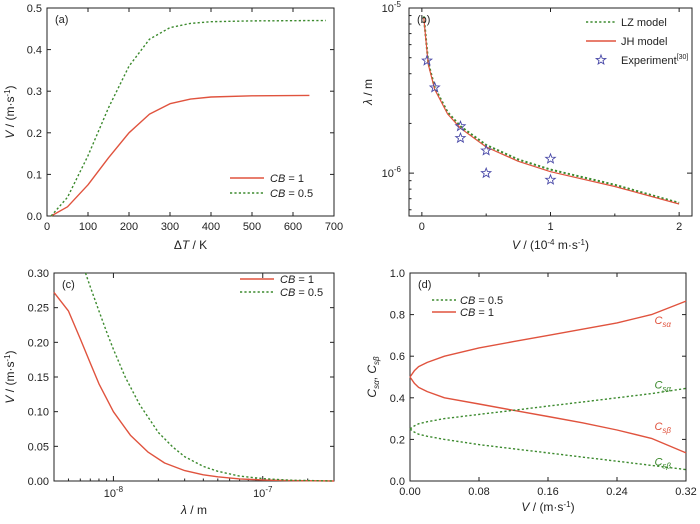 The image size is (700, 524). I want to click on panel-c-y-tick-label: 0.15, so click(38, 378).